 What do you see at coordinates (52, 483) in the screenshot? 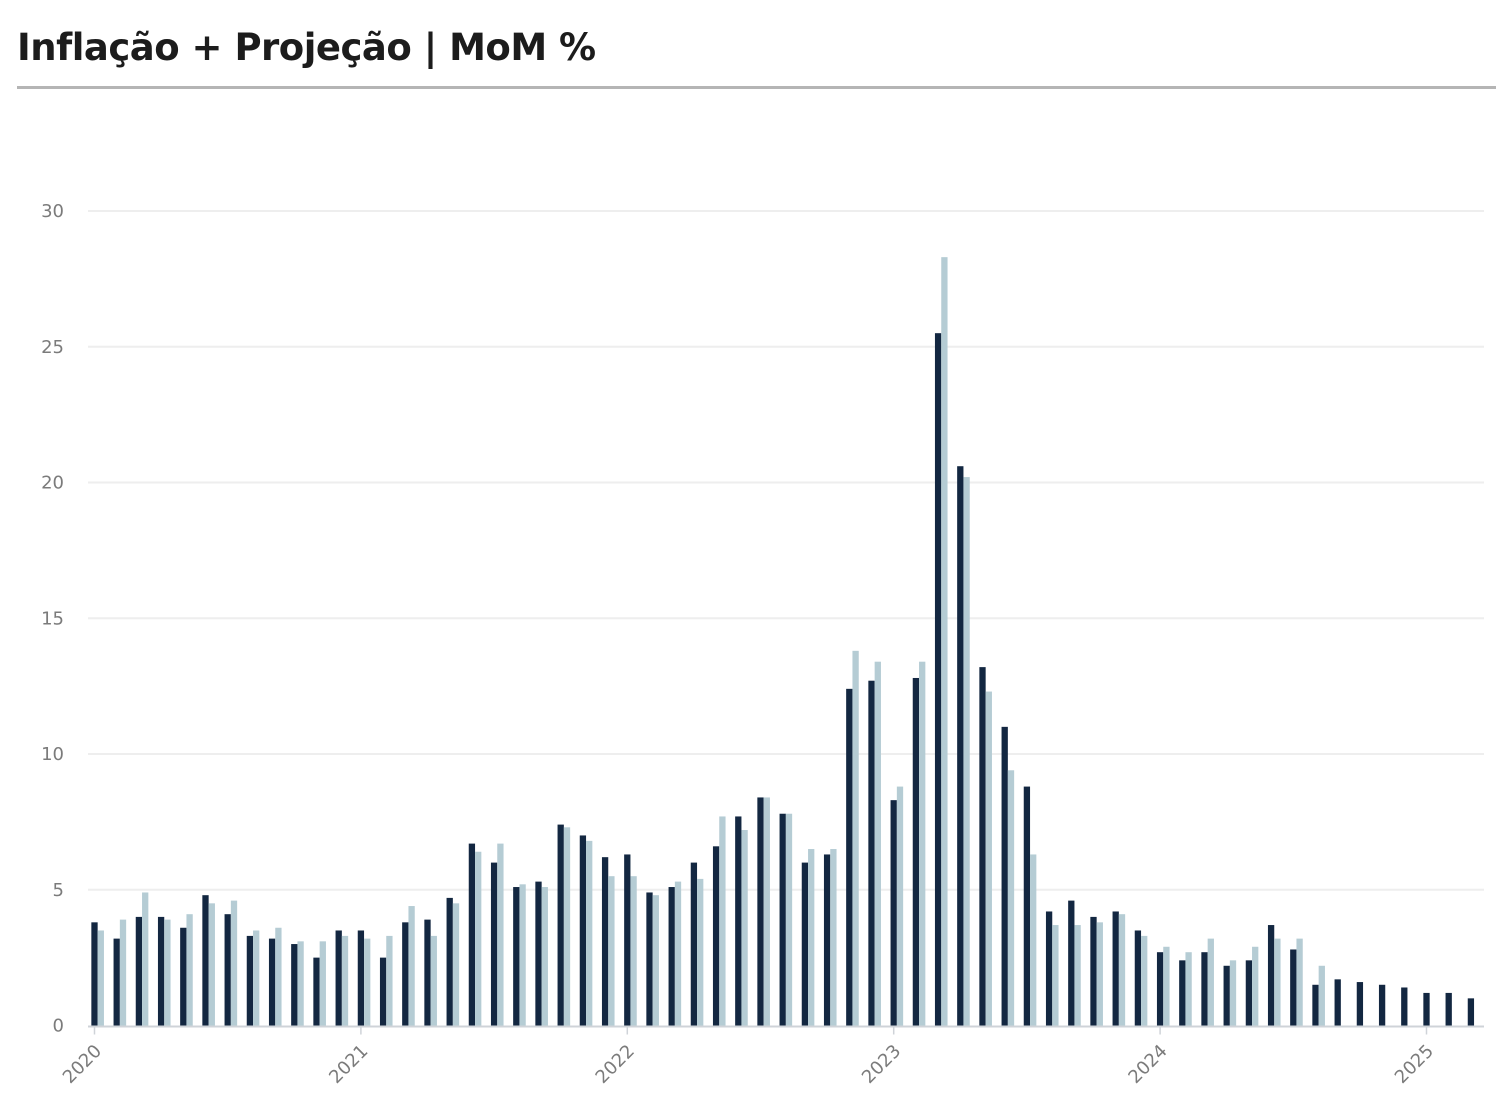
I see `y-tick-label: 20` at bounding box center [52, 483].